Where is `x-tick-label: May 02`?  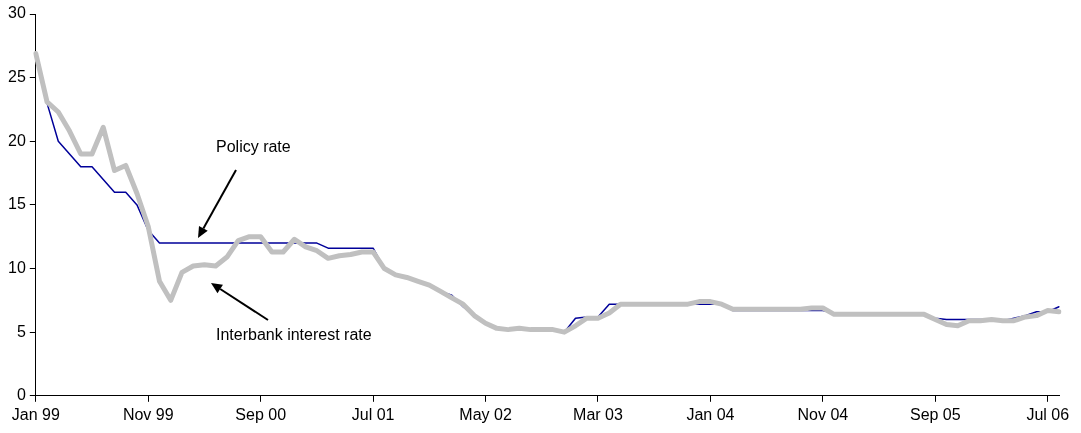 x-tick-label: May 02 is located at coordinates (485, 414).